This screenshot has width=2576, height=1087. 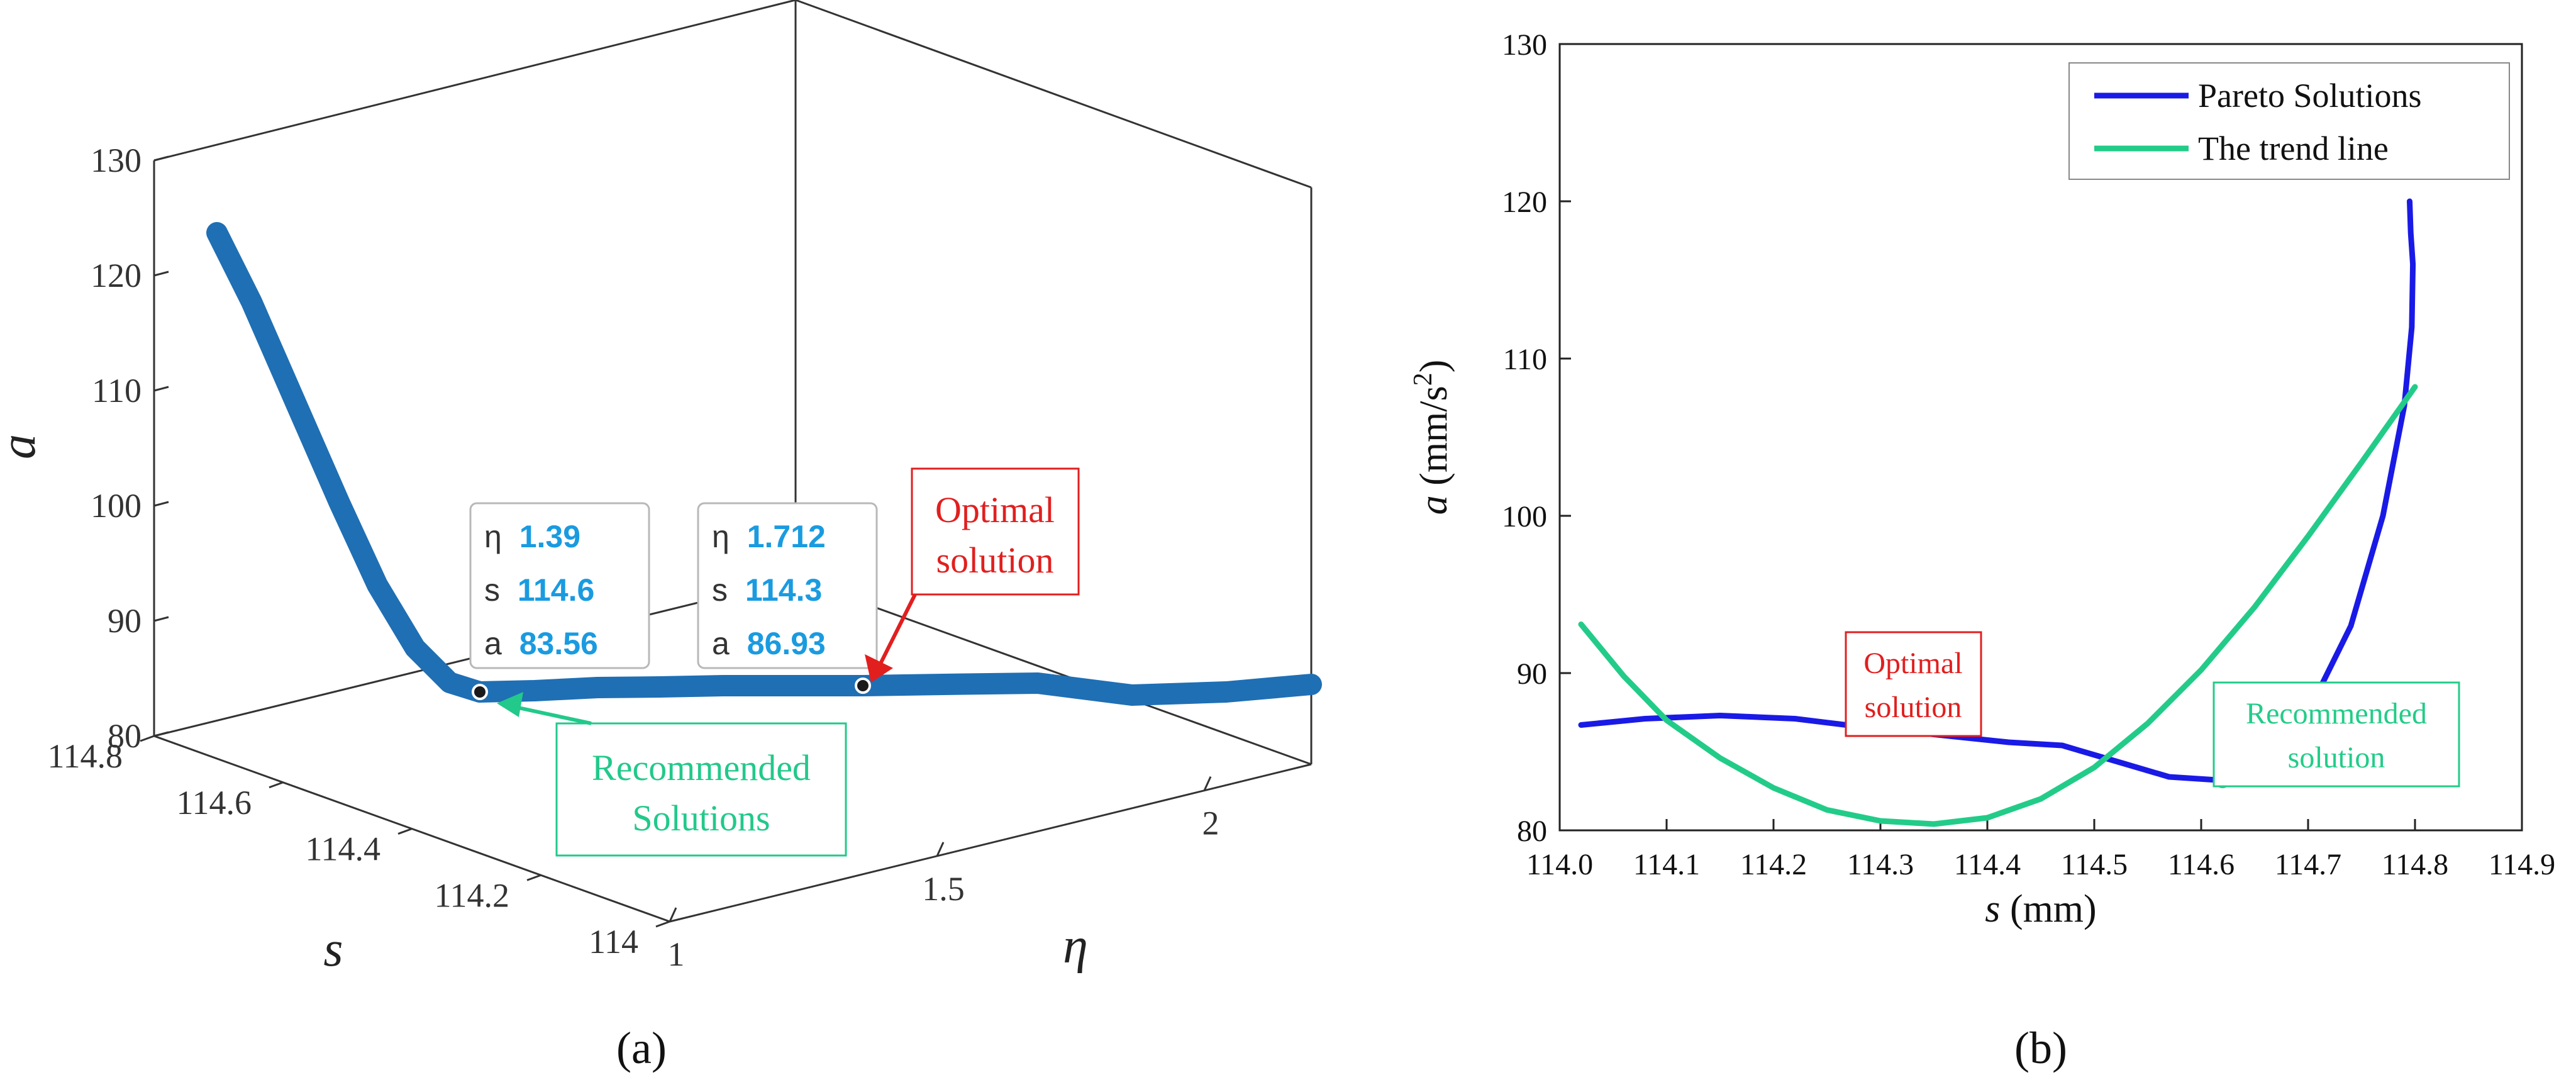 I want to click on x-tick-label-b: 114.7, so click(x=2308, y=864).